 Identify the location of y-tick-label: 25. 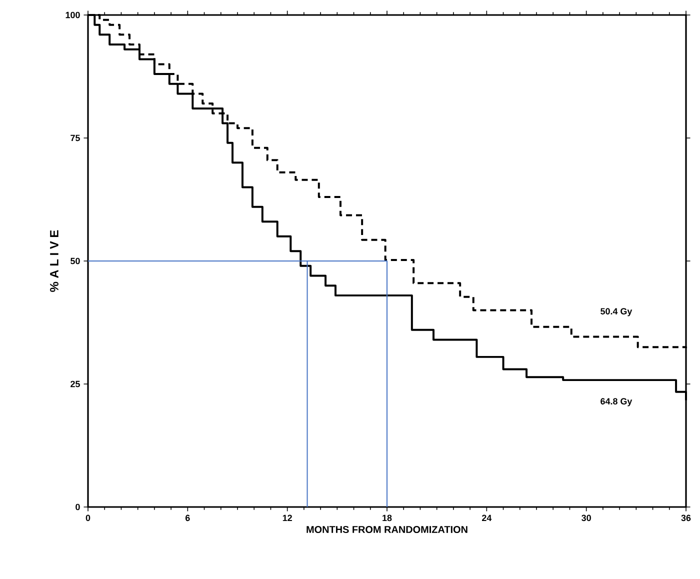
(75, 384).